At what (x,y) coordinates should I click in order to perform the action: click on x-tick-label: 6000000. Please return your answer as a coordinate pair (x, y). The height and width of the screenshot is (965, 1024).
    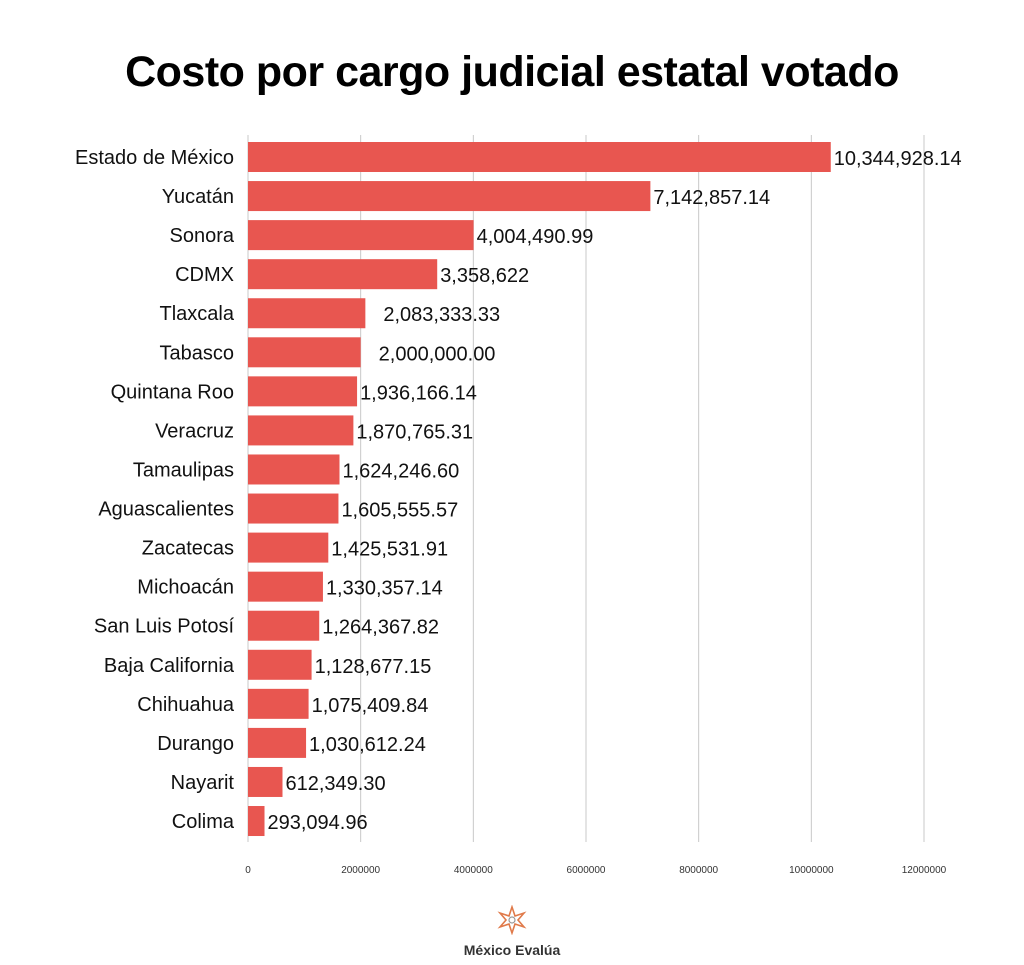
    Looking at the image, I should click on (586, 870).